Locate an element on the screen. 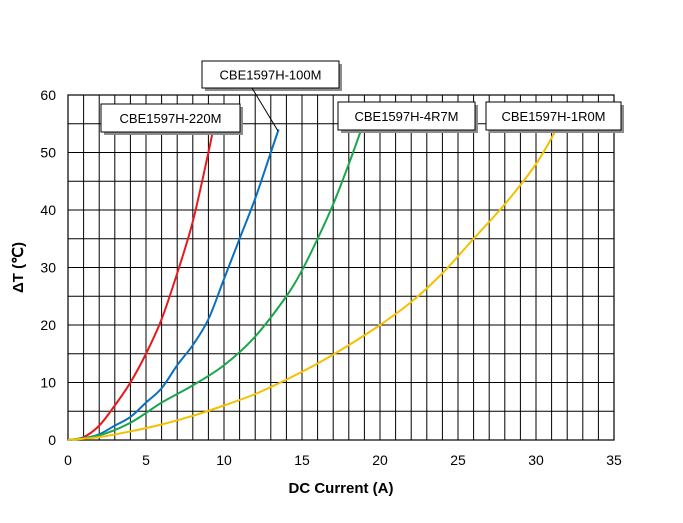 Image resolution: width=683 pixels, height=523 pixels. callout-label: CBE1597H-220M is located at coordinates (171, 118).